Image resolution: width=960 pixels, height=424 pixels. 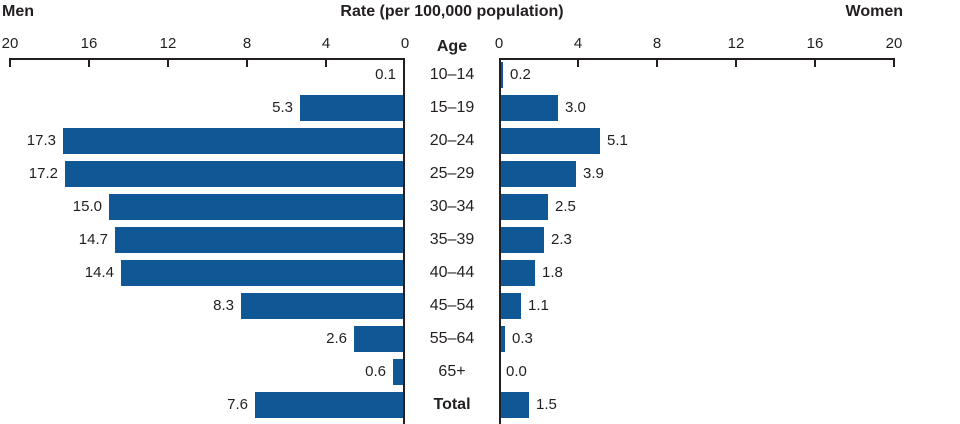 I want to click on age-label: Total, so click(x=452, y=404).